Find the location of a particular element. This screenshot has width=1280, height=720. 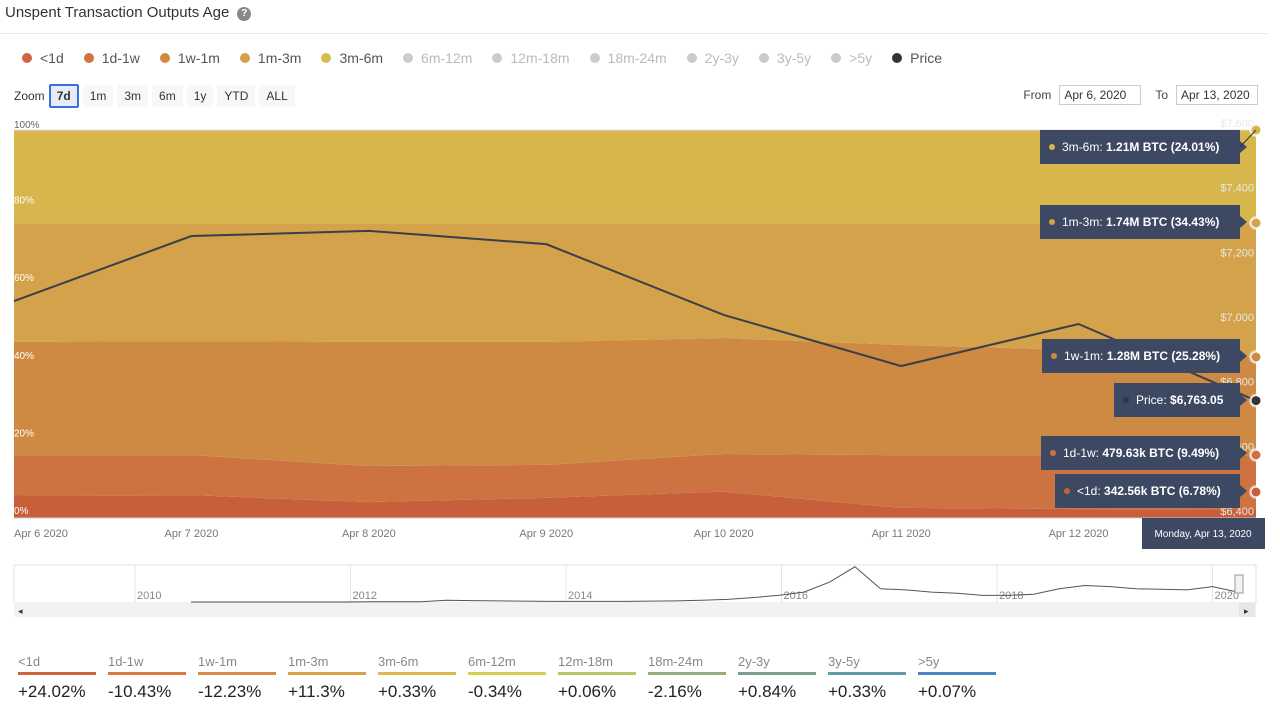

tooltip-label: 1w-1m: is located at coordinates (1085, 356).